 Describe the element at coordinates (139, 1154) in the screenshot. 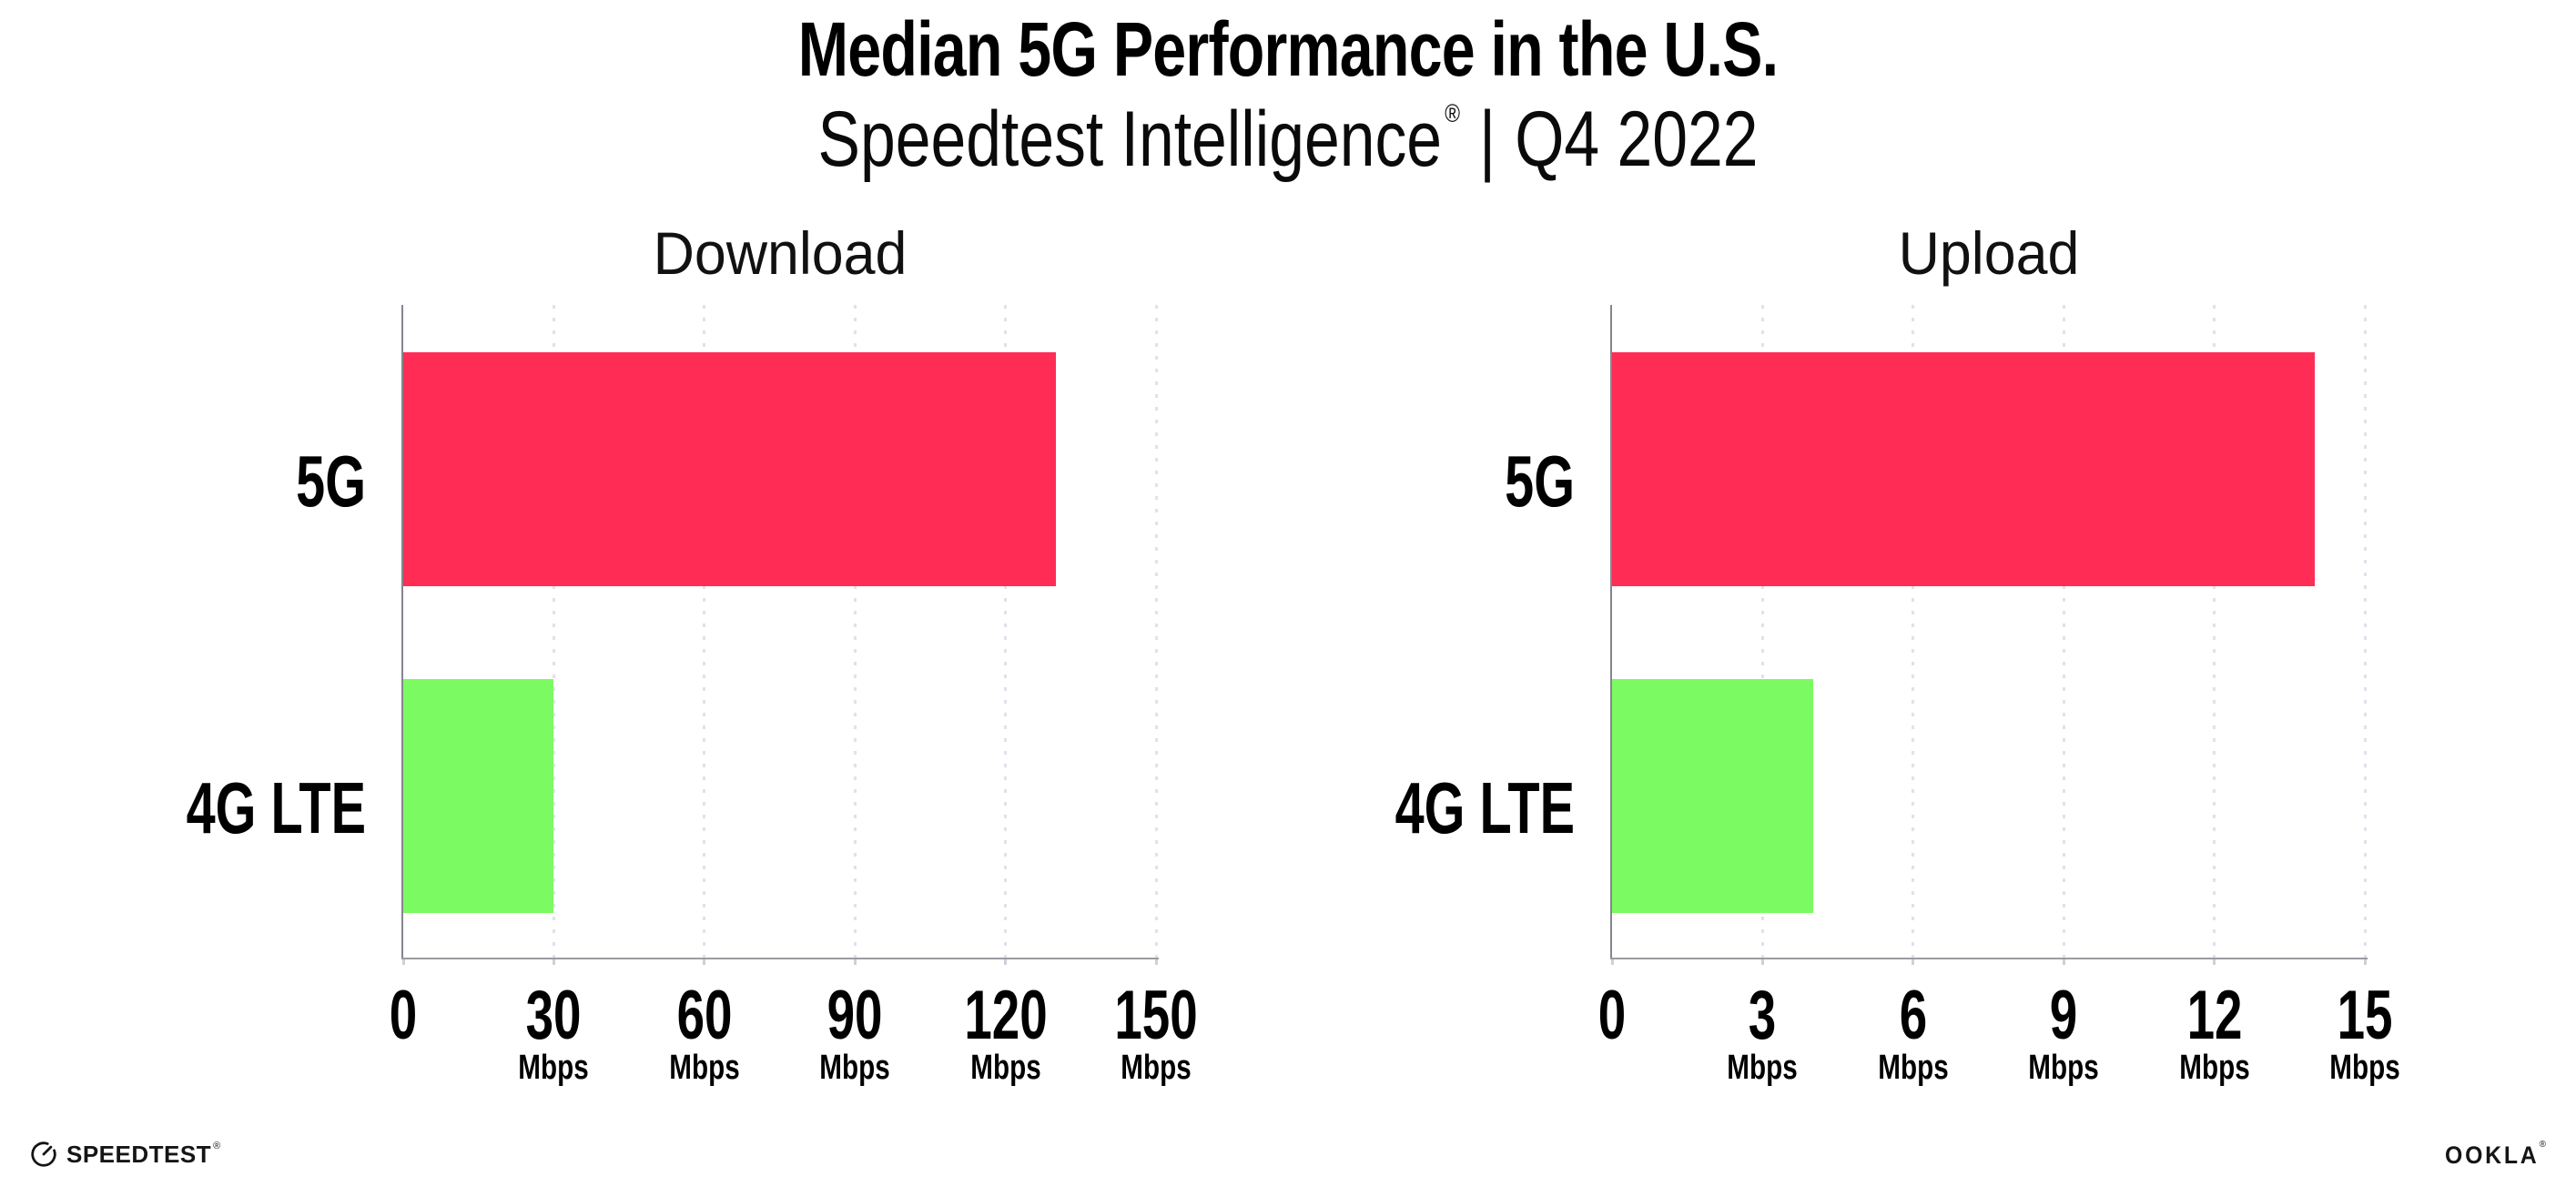

I see `speedtest-wordmark: SPEEDTEST` at that location.